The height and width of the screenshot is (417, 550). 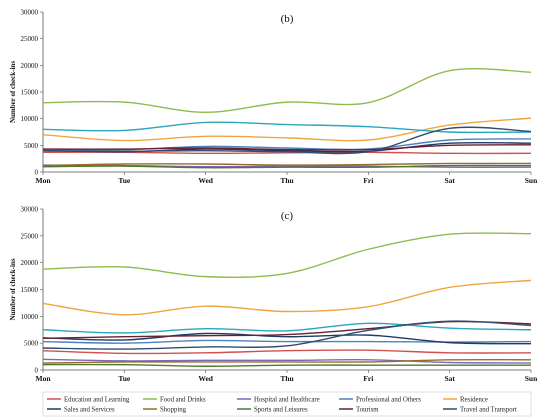 I want to click on chart-title: (c), so click(x=287, y=216).